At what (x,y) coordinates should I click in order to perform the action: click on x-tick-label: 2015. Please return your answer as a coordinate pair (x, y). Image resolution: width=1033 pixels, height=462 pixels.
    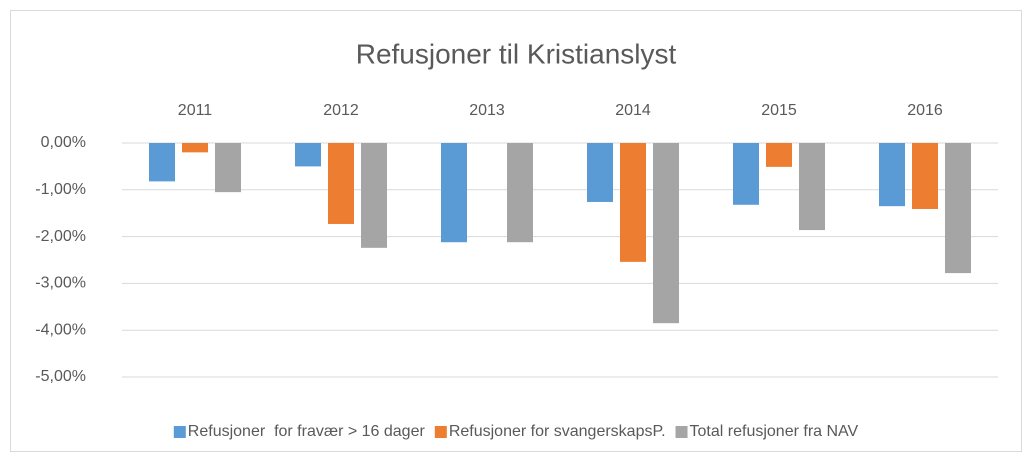
    Looking at the image, I should click on (779, 110).